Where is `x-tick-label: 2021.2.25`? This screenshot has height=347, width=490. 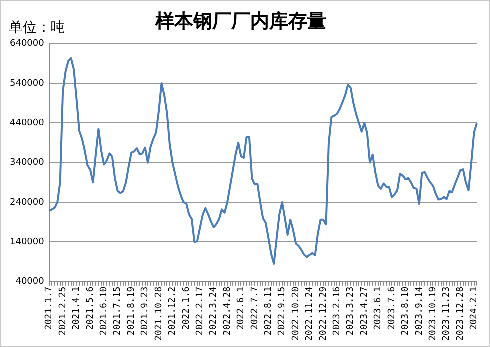 x-tick-label: 2021.2.25 is located at coordinates (63, 311).